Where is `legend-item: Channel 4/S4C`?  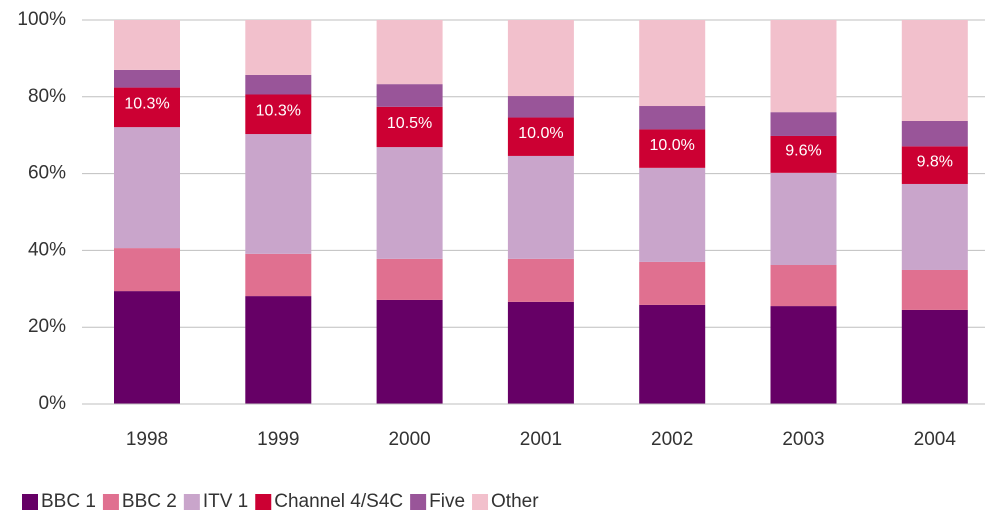 legend-item: Channel 4/S4C is located at coordinates (329, 501).